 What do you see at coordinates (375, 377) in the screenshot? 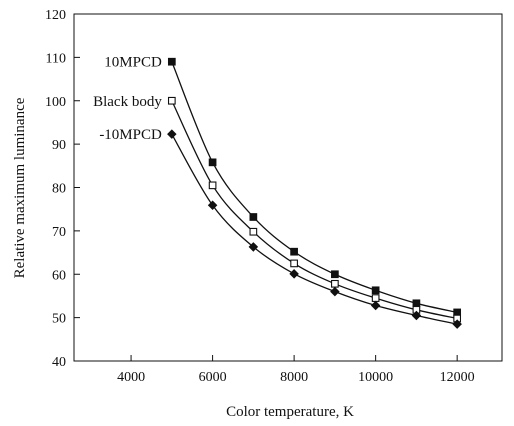
I see `x-tick-label: 10000` at bounding box center [375, 377].